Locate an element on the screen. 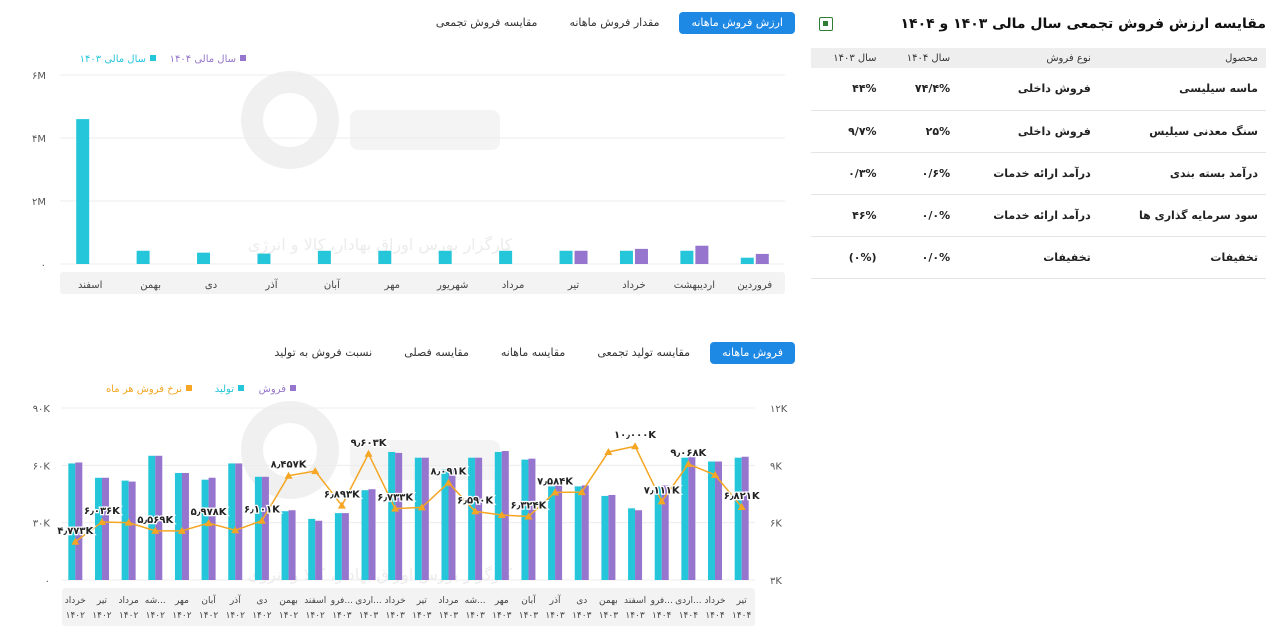 Image resolution: width=1280 pixels, height=630 pixels. bottom-tab-2: مقایسه ماهانه is located at coordinates (533, 352).